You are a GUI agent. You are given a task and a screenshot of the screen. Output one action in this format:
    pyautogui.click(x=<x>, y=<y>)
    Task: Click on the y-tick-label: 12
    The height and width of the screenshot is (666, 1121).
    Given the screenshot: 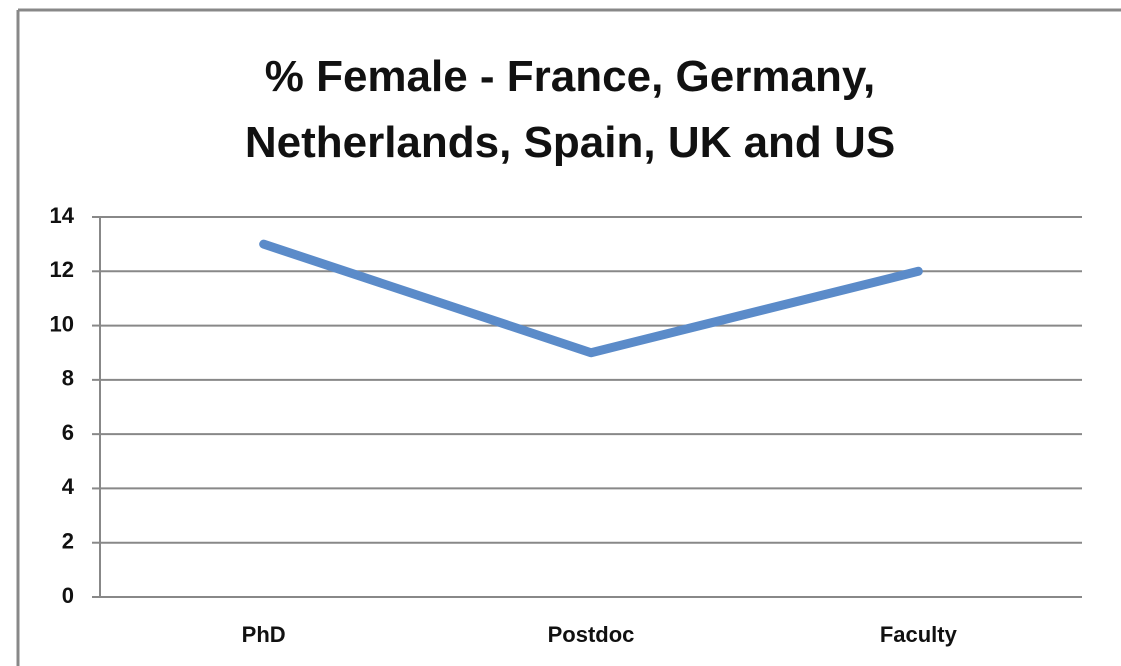 What is the action you would take?
    pyautogui.click(x=62, y=269)
    